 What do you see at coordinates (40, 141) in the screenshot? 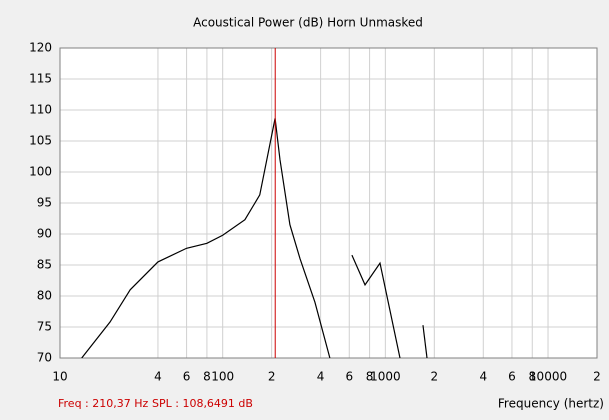
I see `y-tick-label: 105` at bounding box center [40, 141].